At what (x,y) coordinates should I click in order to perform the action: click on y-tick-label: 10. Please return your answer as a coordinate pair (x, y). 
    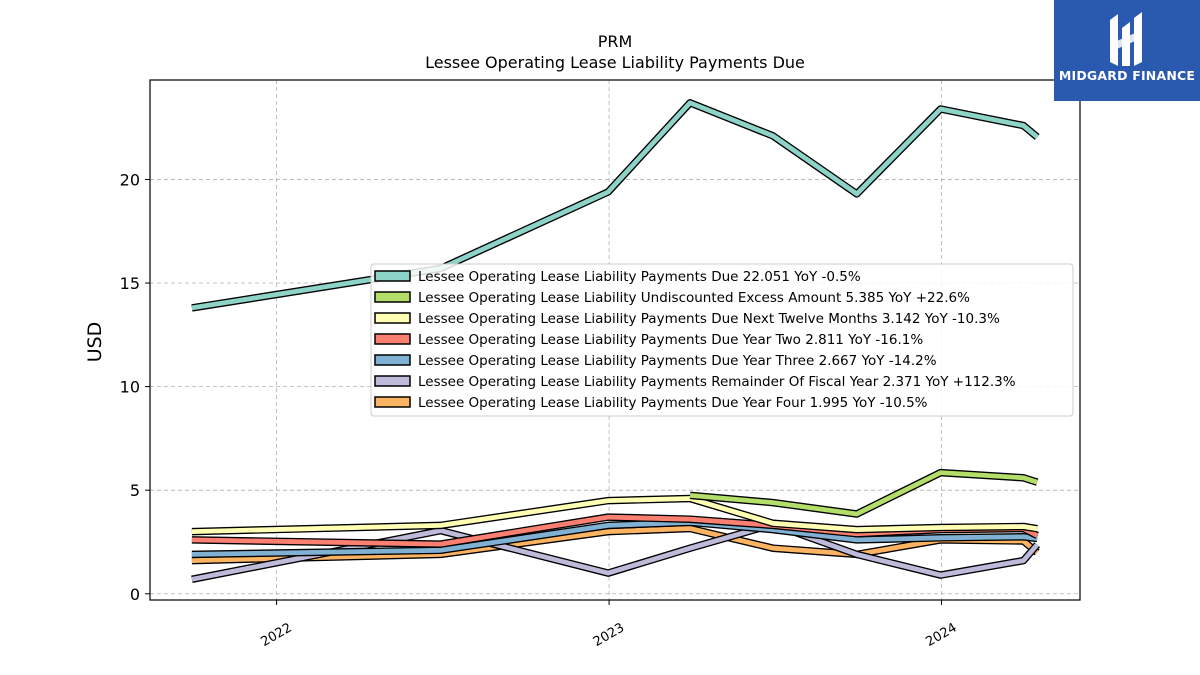
    Looking at the image, I should click on (130, 387).